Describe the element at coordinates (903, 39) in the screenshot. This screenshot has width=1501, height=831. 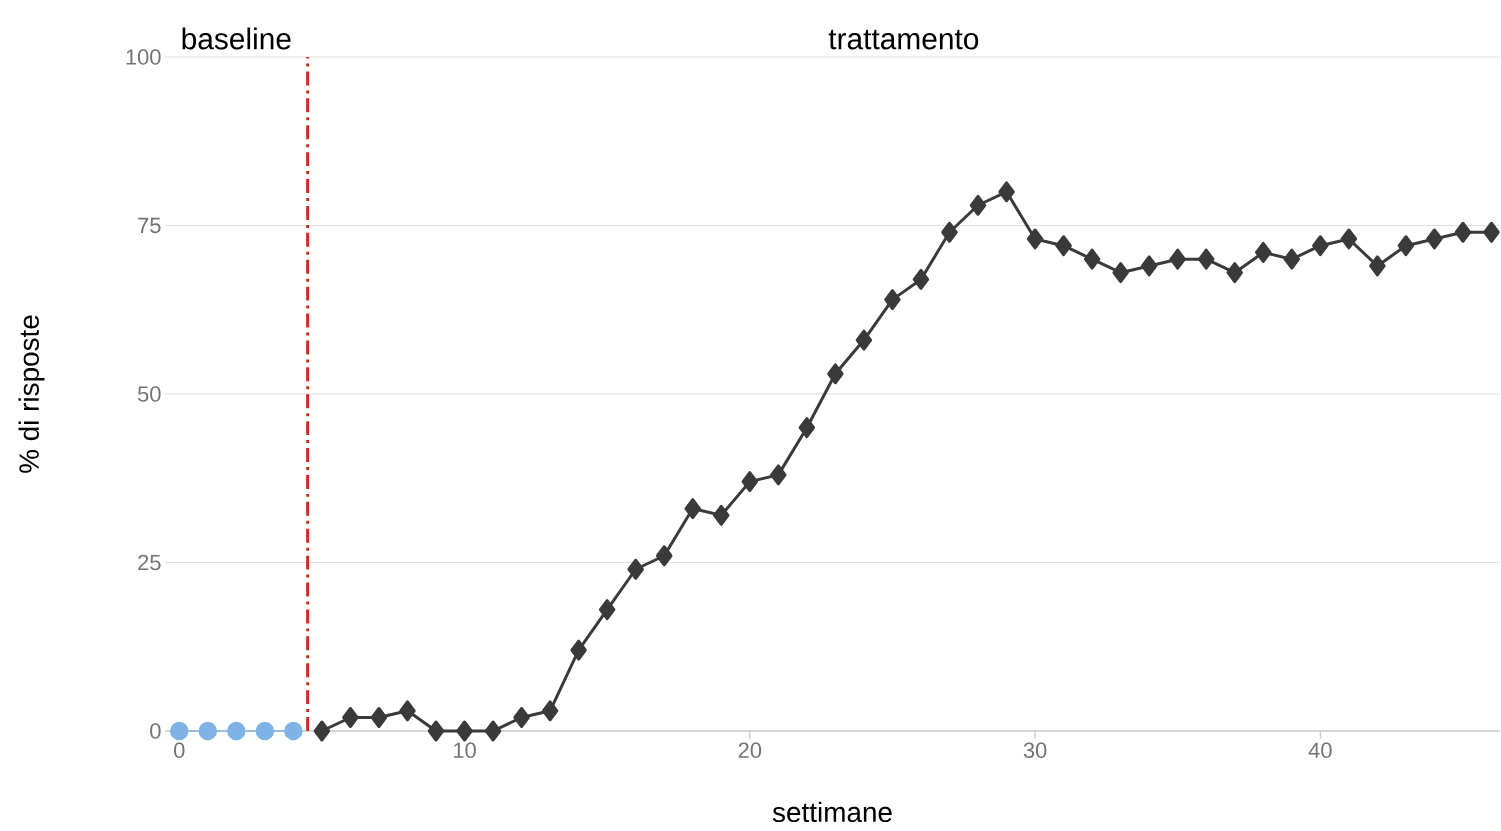
I see `text: trattamento` at that location.